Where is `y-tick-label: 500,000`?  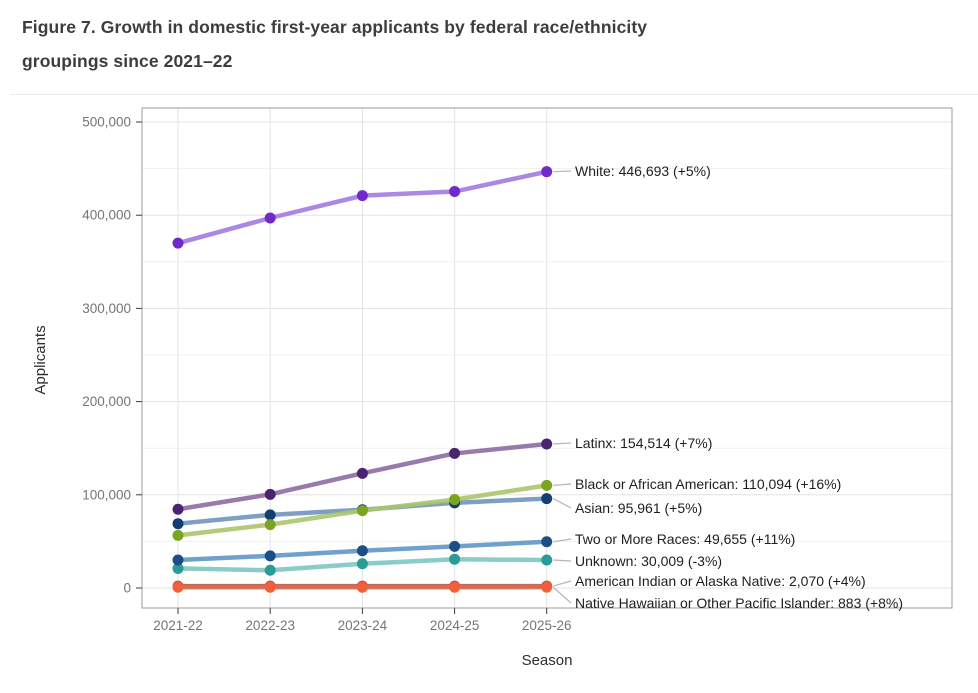
y-tick-label: 500,000 is located at coordinates (106, 122).